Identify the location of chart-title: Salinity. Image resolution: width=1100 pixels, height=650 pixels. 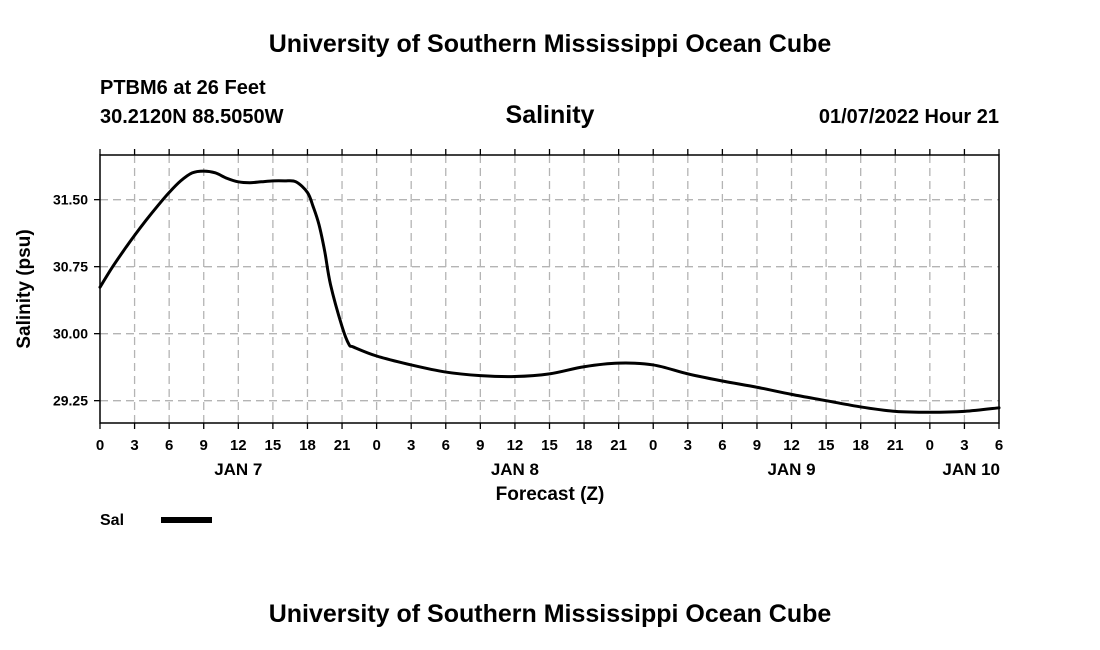
(550, 115).